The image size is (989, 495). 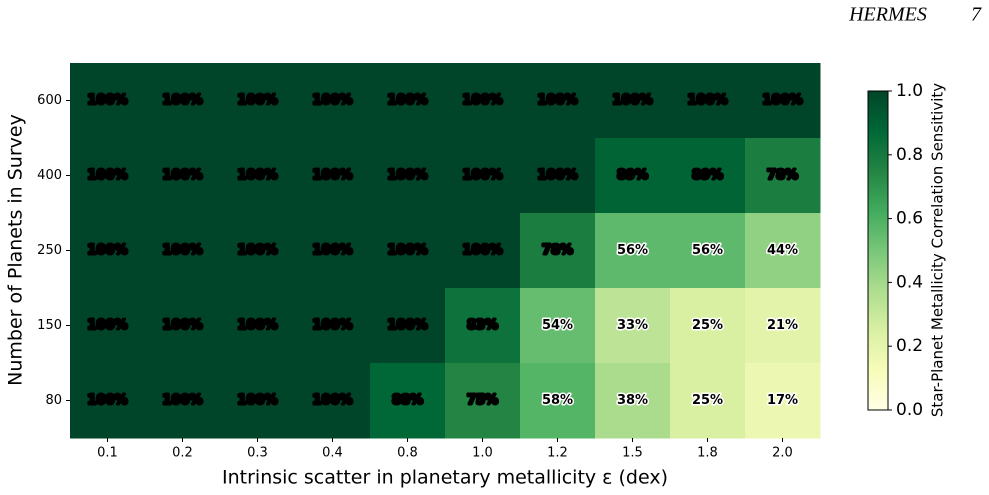 What do you see at coordinates (707, 453) in the screenshot?
I see `x-tick-label: 1.8` at bounding box center [707, 453].